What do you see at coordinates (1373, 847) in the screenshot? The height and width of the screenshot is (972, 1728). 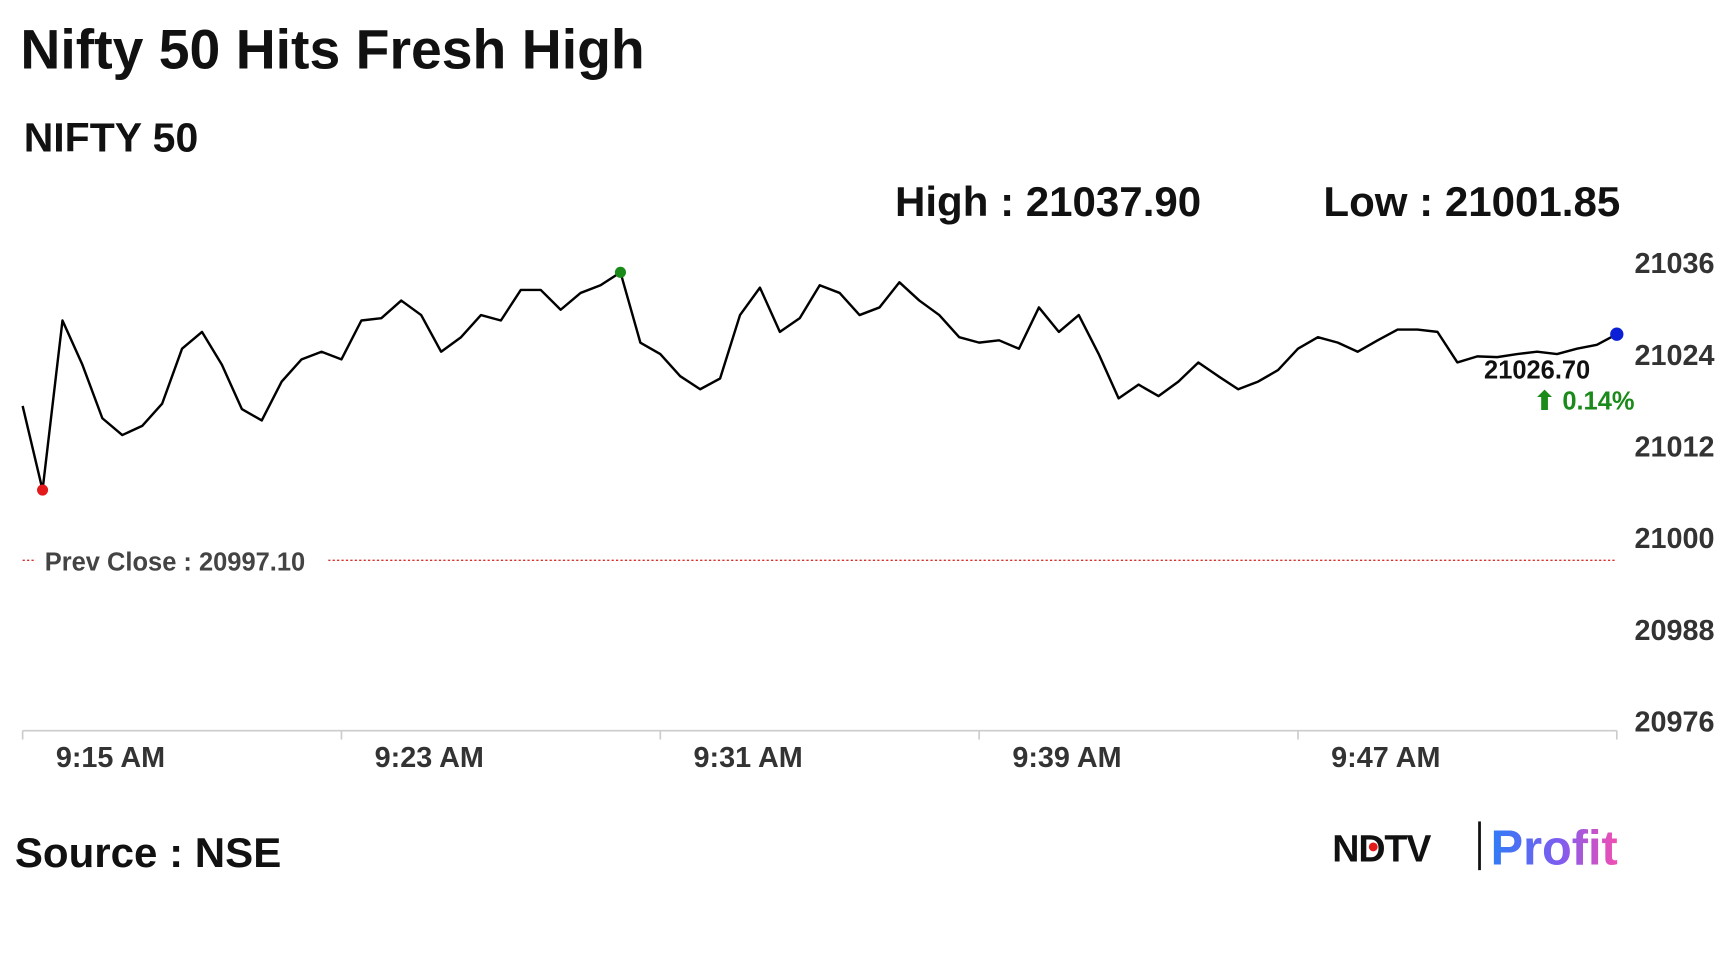 I see `logo-dot` at bounding box center [1373, 847].